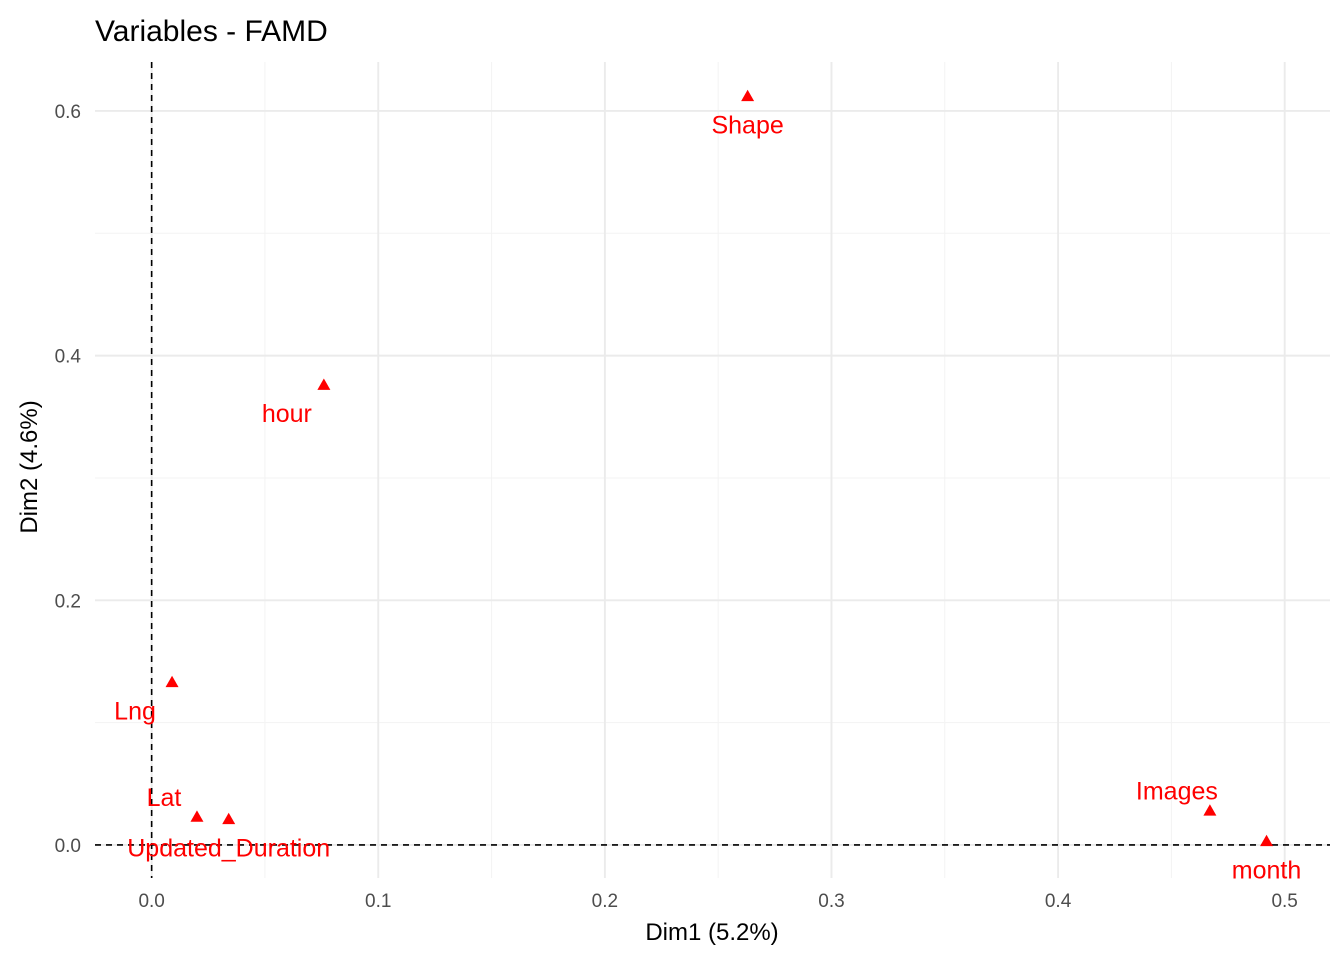  Describe the element at coordinates (68, 479) in the screenshot. I see `y-axis-ticks: 0.0 0.2 0.4 0.6` at that location.